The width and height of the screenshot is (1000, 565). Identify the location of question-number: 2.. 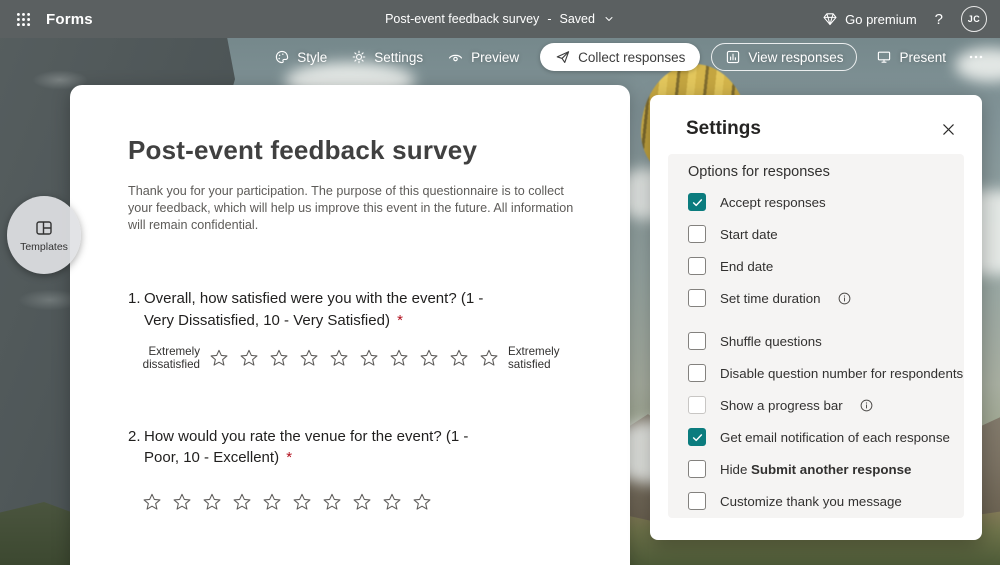
(134, 436).